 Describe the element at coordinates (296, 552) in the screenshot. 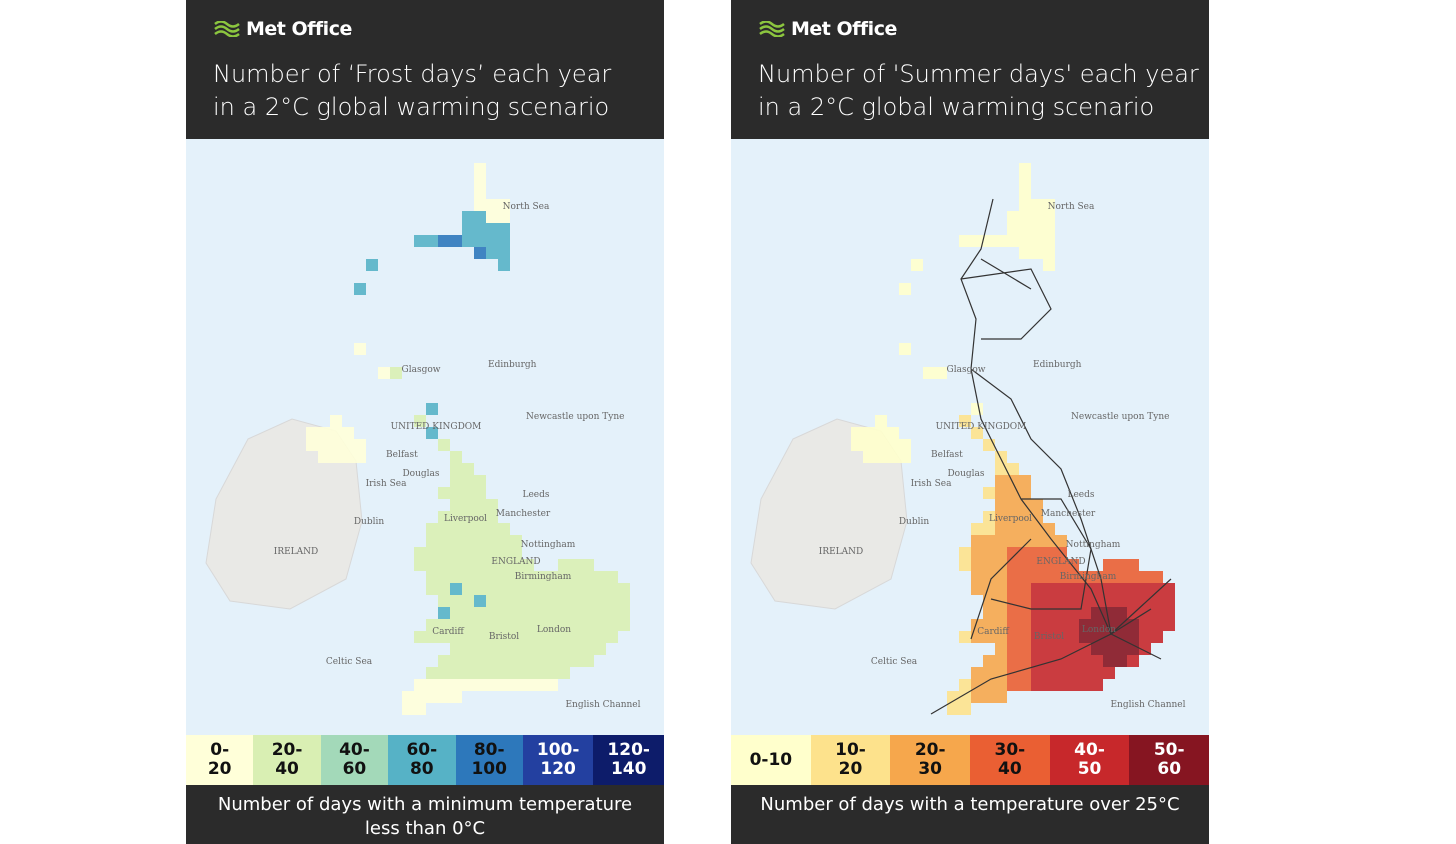

I see `map-label: IRELAND` at that location.